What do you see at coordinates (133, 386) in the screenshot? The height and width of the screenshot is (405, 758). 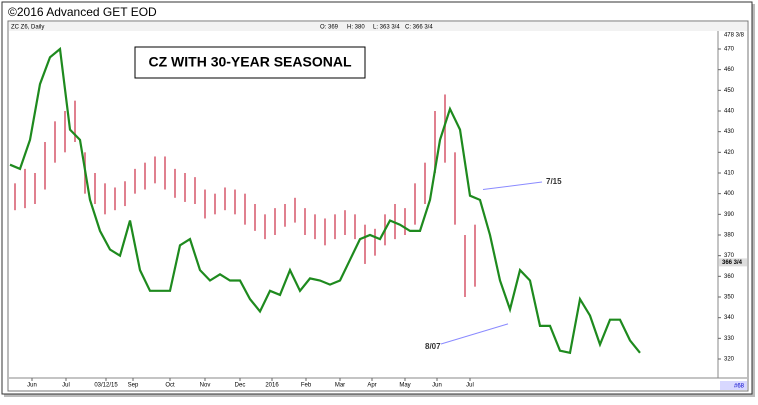 I see `x-tick-label: Sep` at bounding box center [133, 386].